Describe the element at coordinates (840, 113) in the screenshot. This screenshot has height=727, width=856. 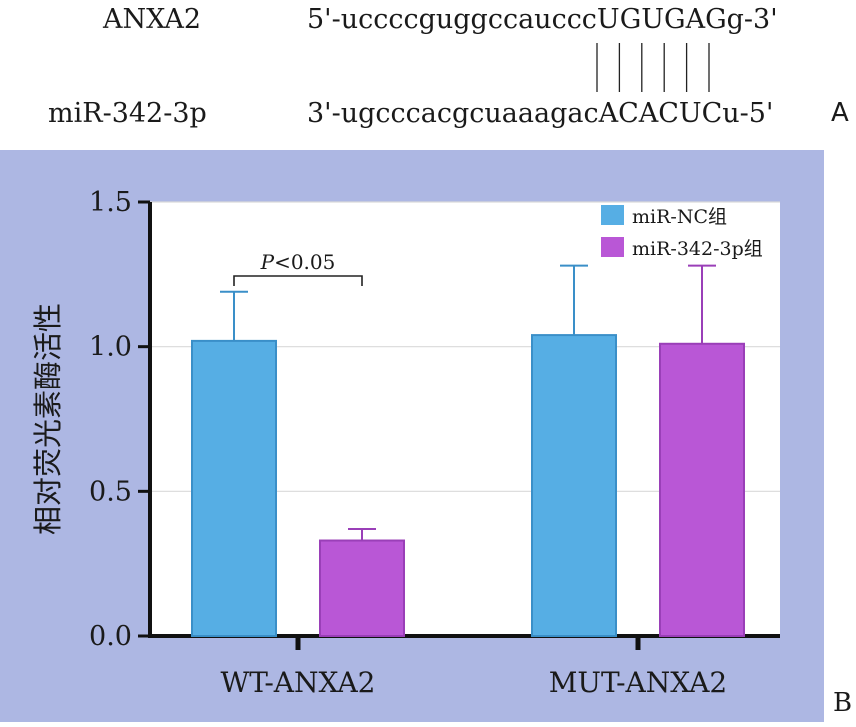
I see `panel-a-label: A` at that location.